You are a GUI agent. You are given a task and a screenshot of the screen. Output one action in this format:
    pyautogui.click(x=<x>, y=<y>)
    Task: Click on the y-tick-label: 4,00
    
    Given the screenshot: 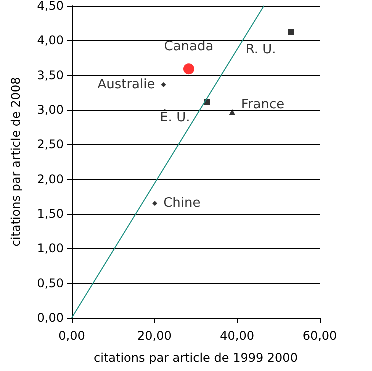 What is the action you would take?
    pyautogui.click(x=50, y=41)
    